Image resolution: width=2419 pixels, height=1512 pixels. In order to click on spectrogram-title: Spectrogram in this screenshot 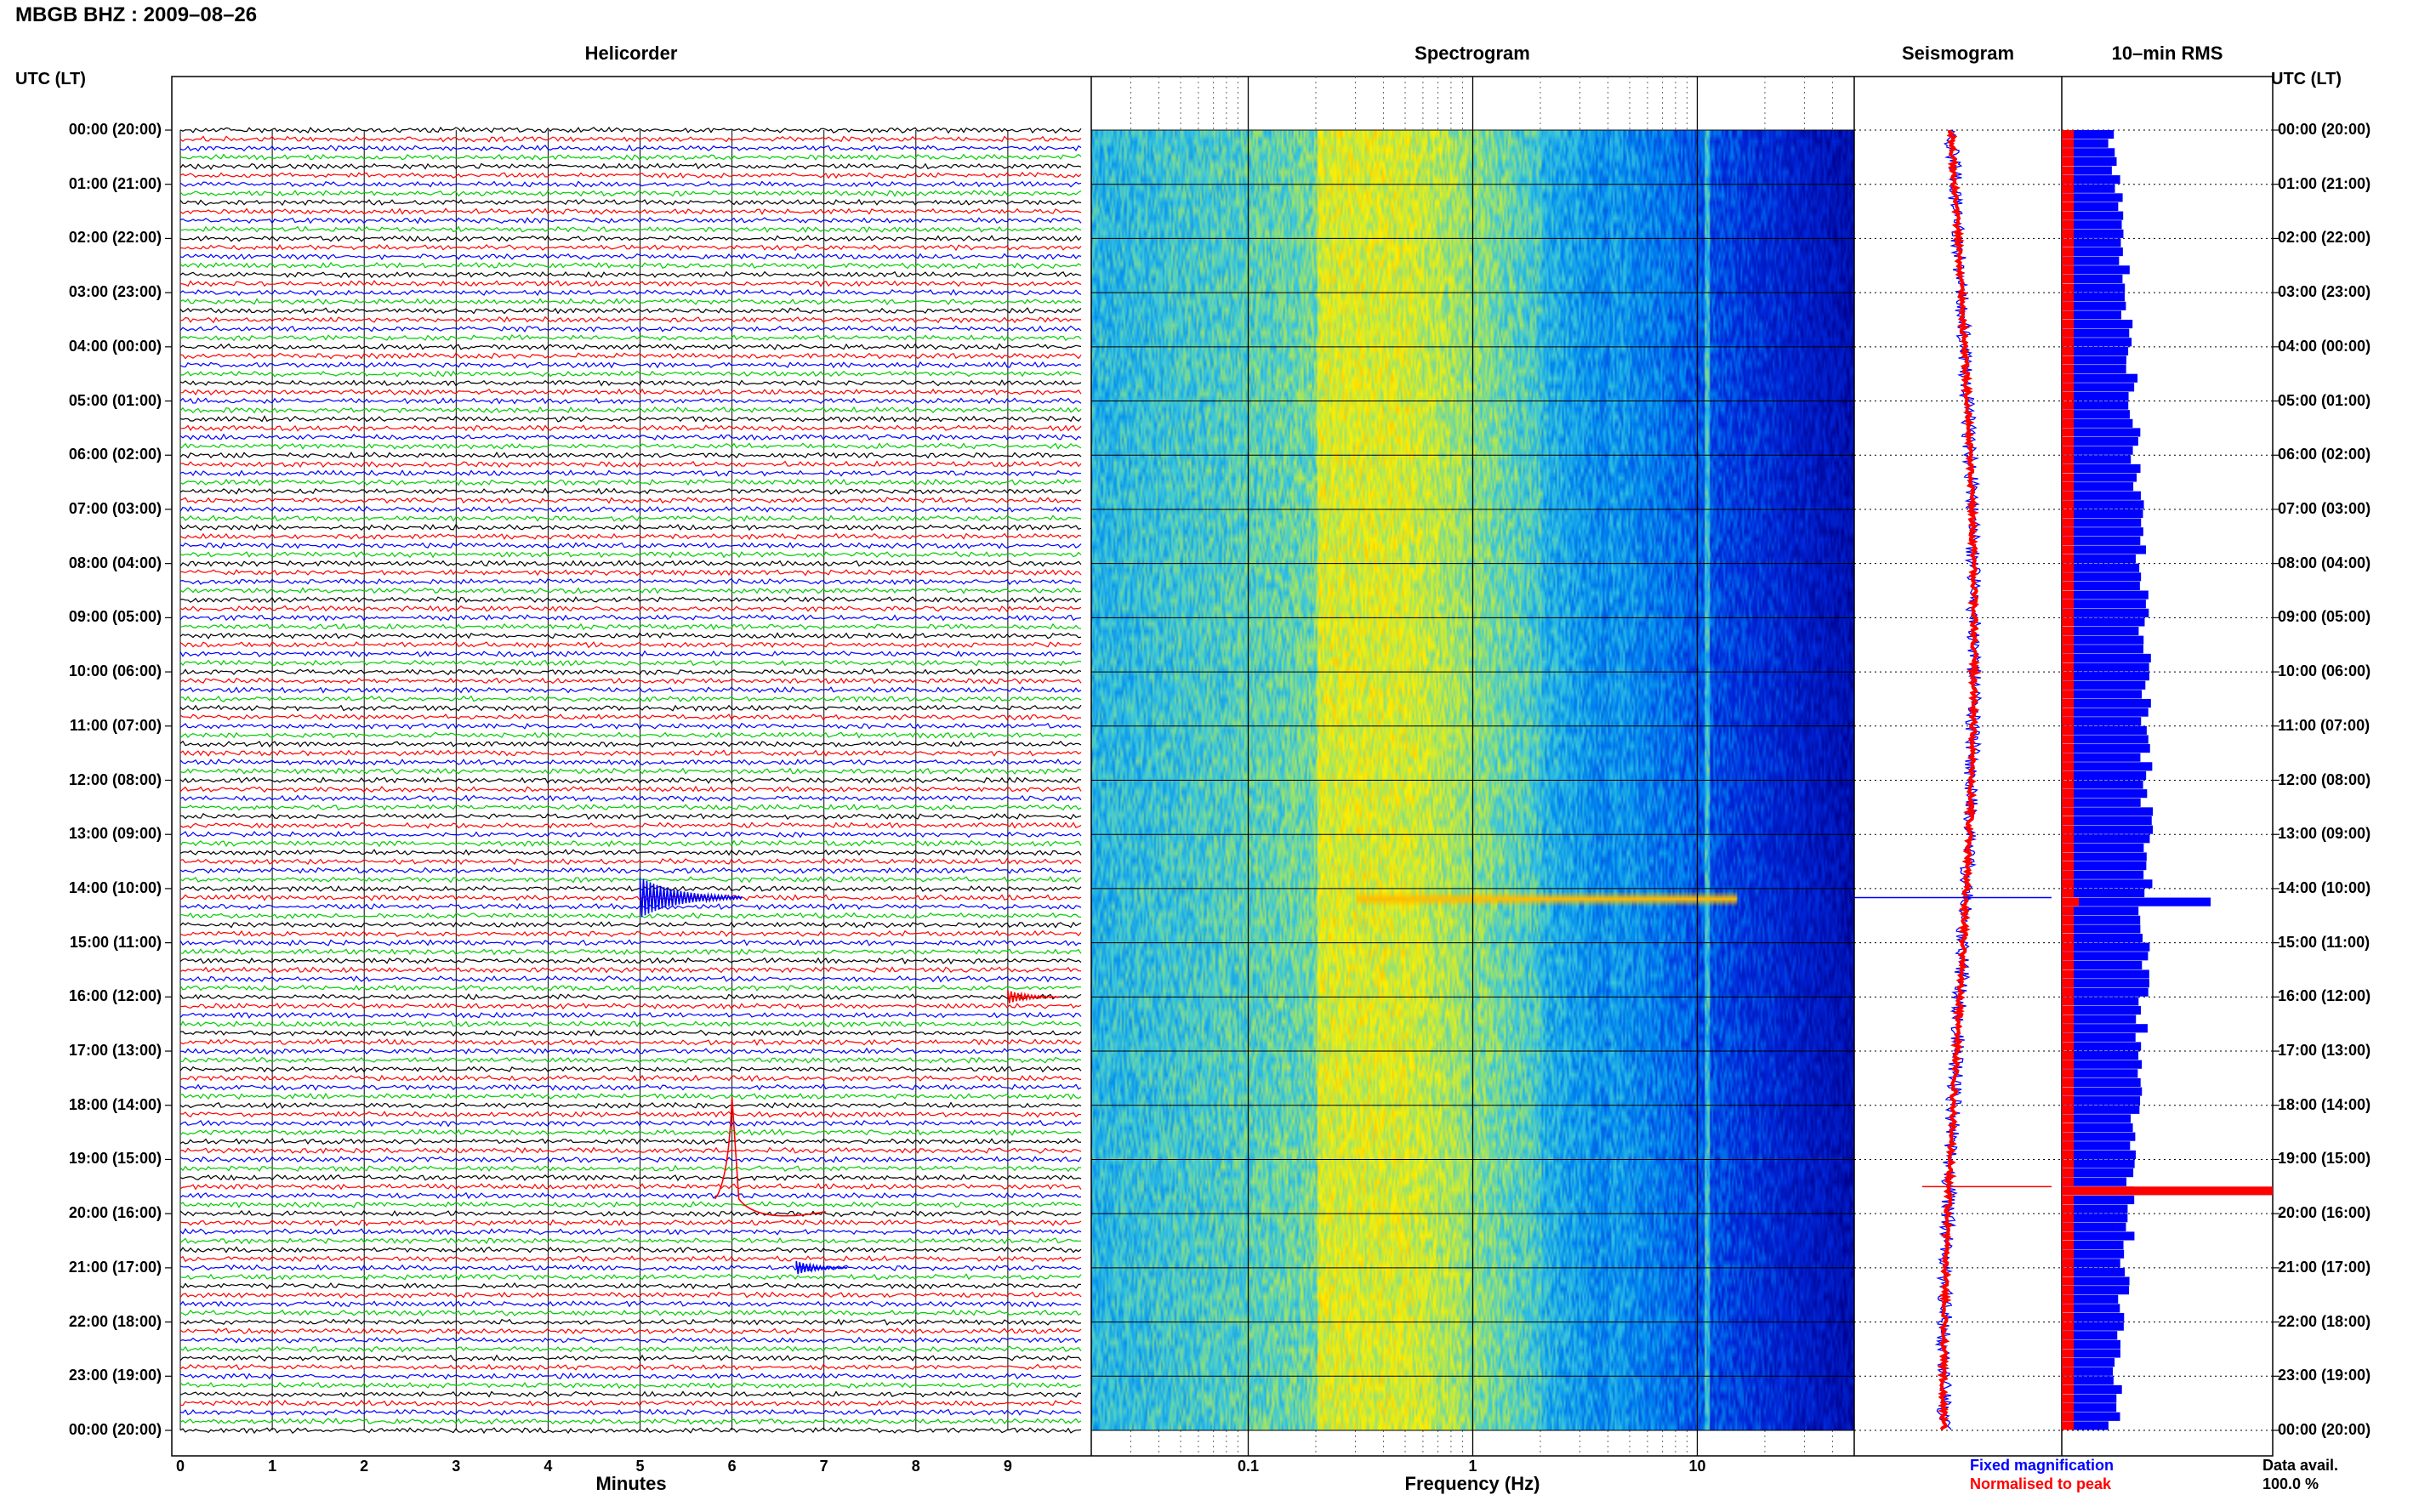, I will do `click(1472, 53)`.